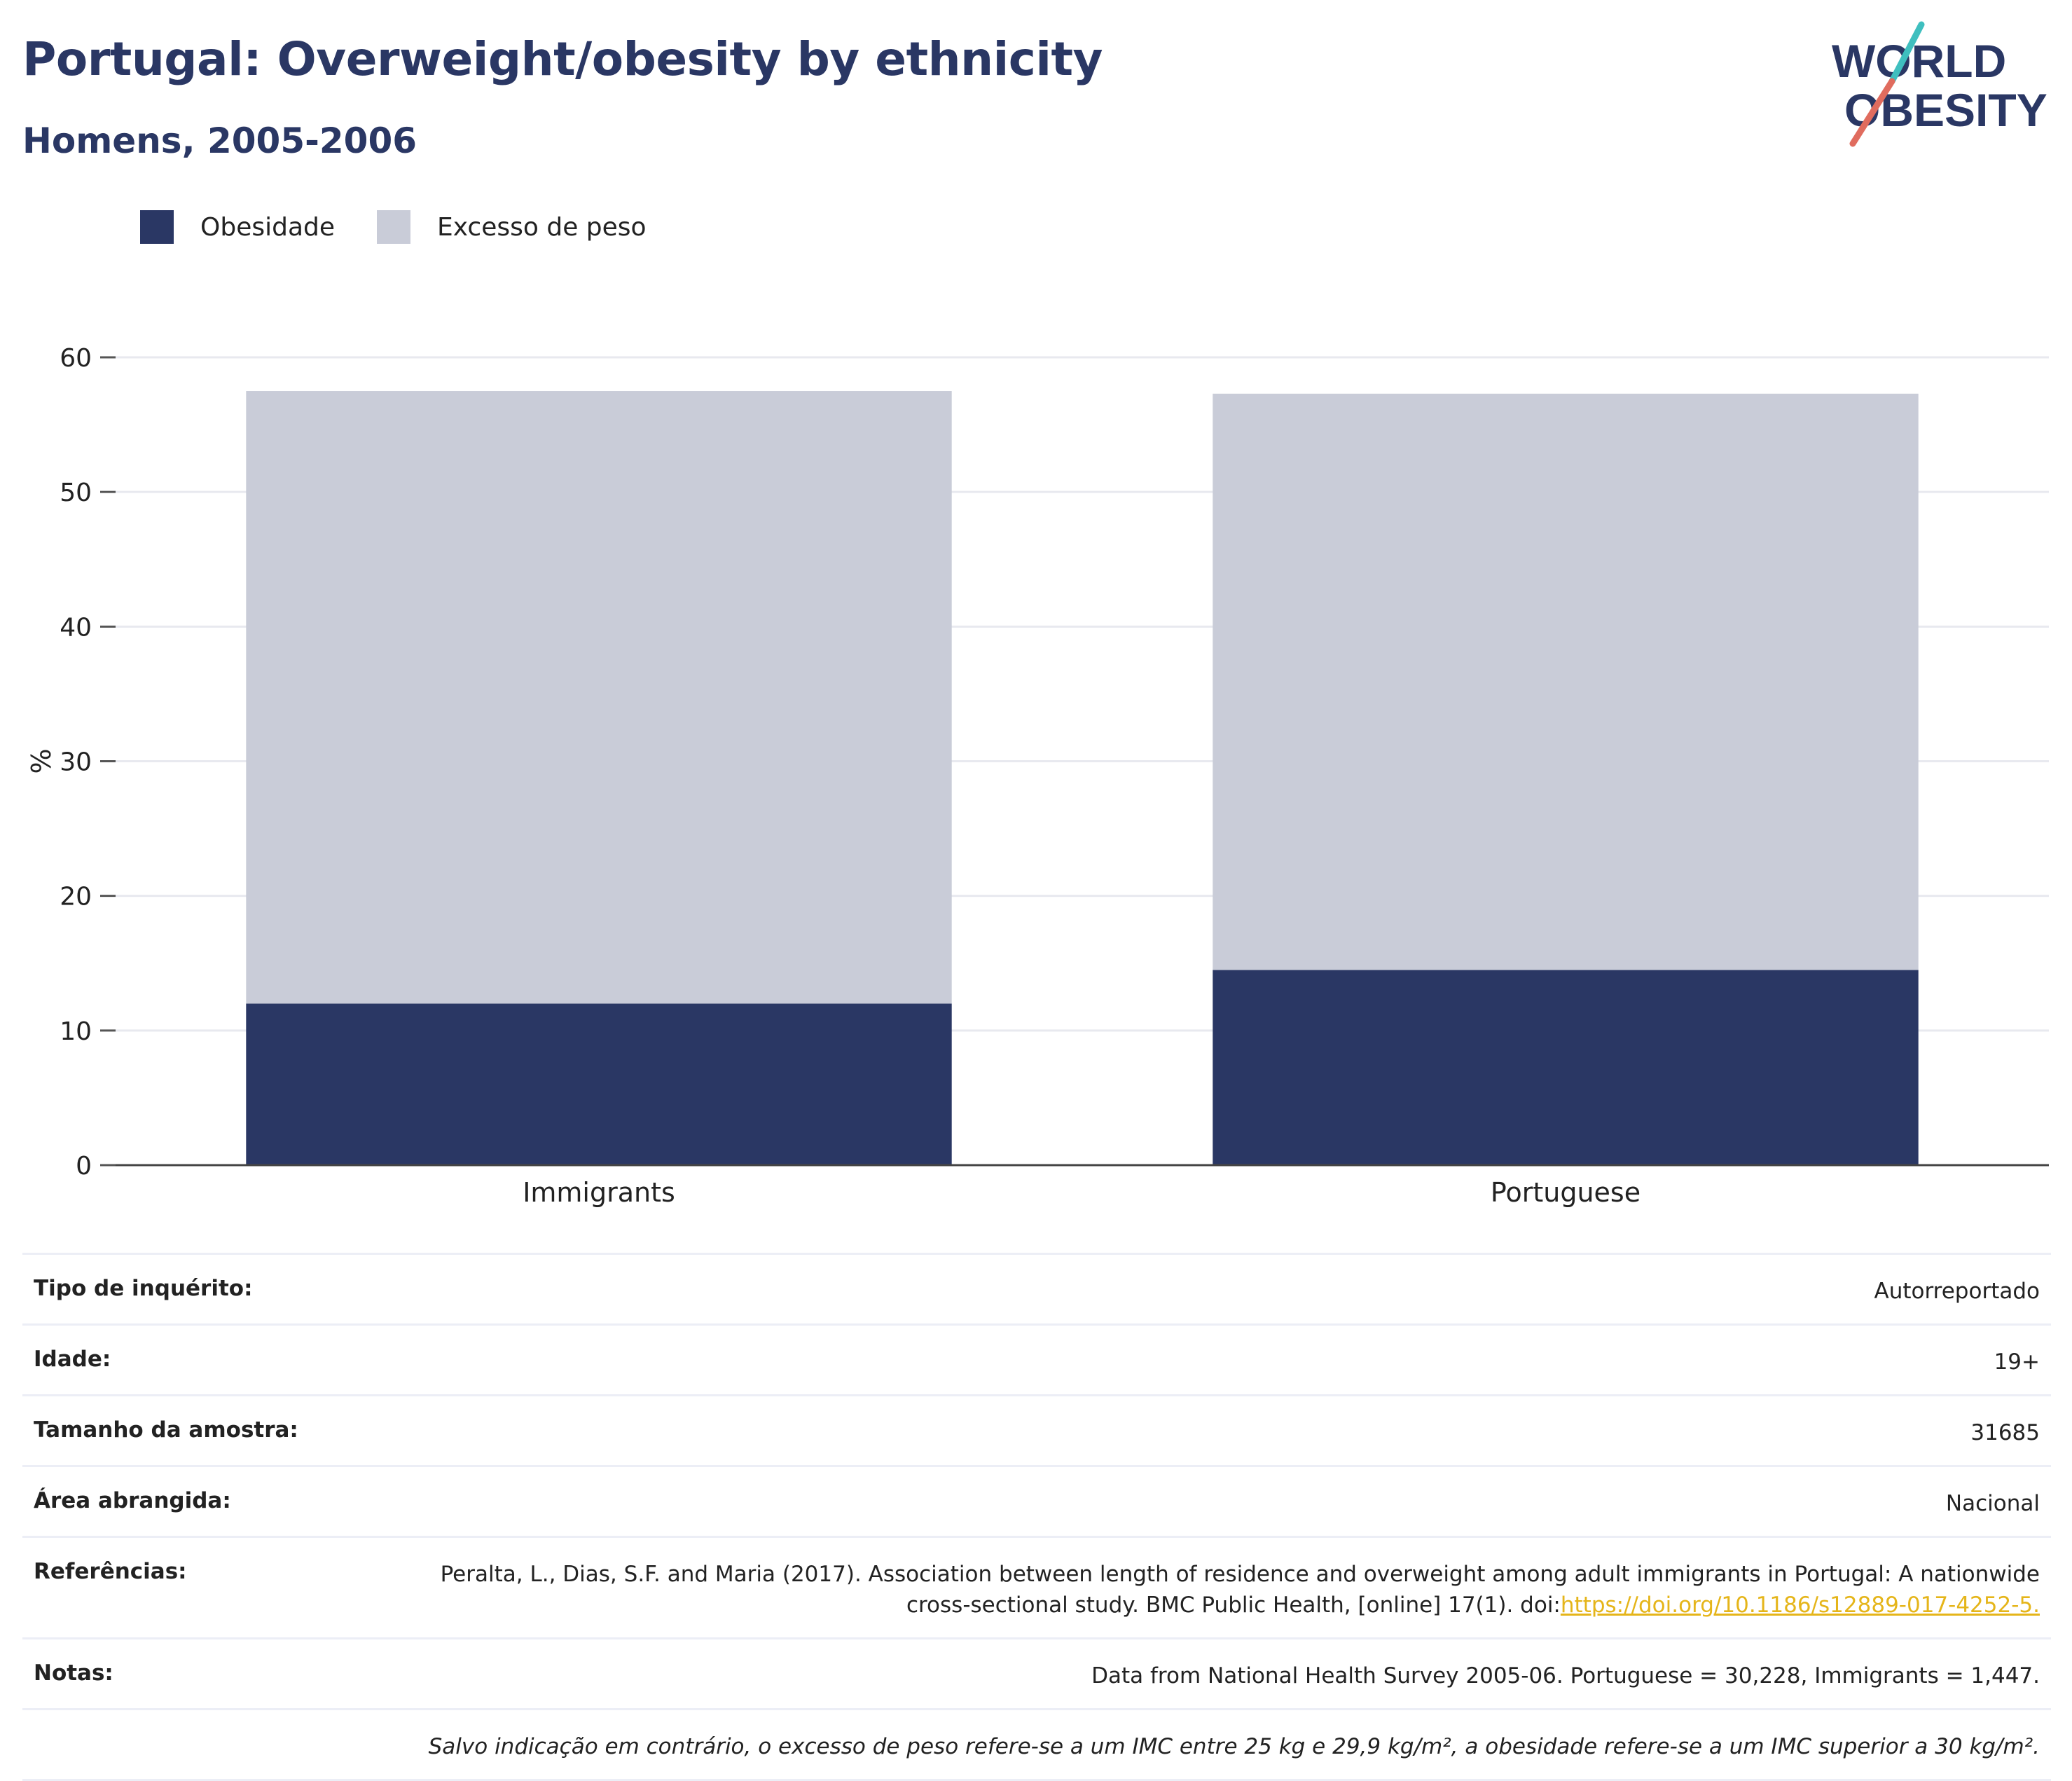 The width and height of the screenshot is (2072, 1781). I want to click on y-tick-label: 50, so click(76, 493).